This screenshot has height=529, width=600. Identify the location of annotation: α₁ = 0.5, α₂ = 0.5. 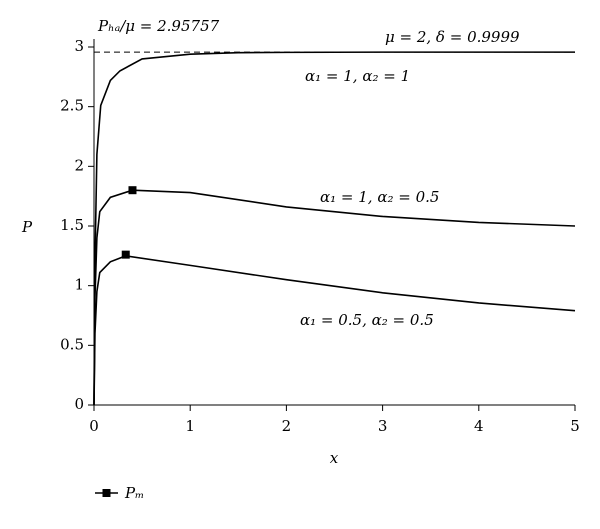
(367, 320).